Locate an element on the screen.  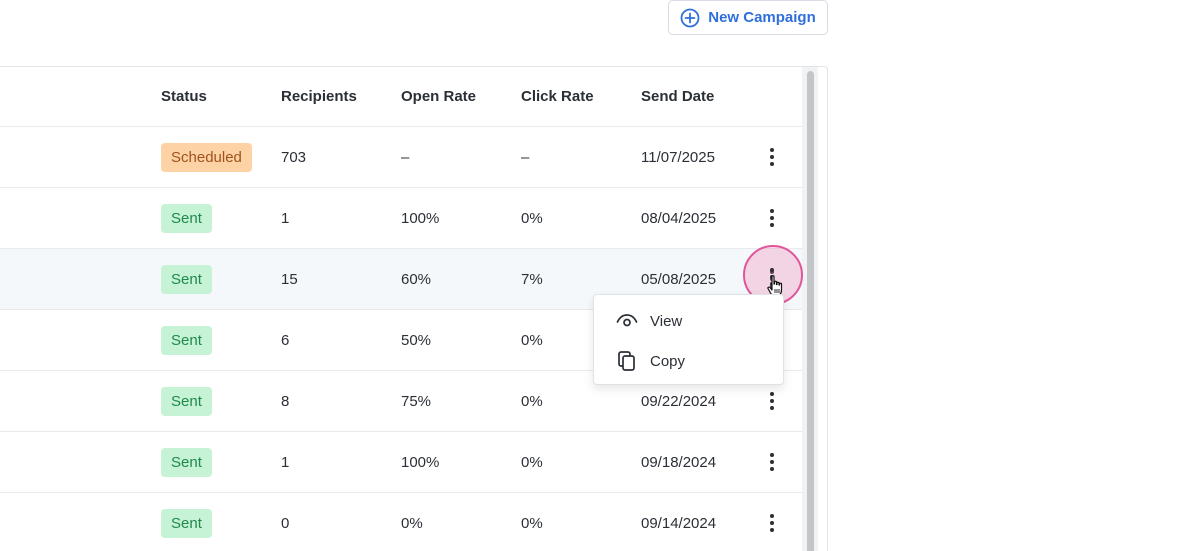
table-row: Scheduled 703 – – 11/07/2025 is located at coordinates (405, 157).